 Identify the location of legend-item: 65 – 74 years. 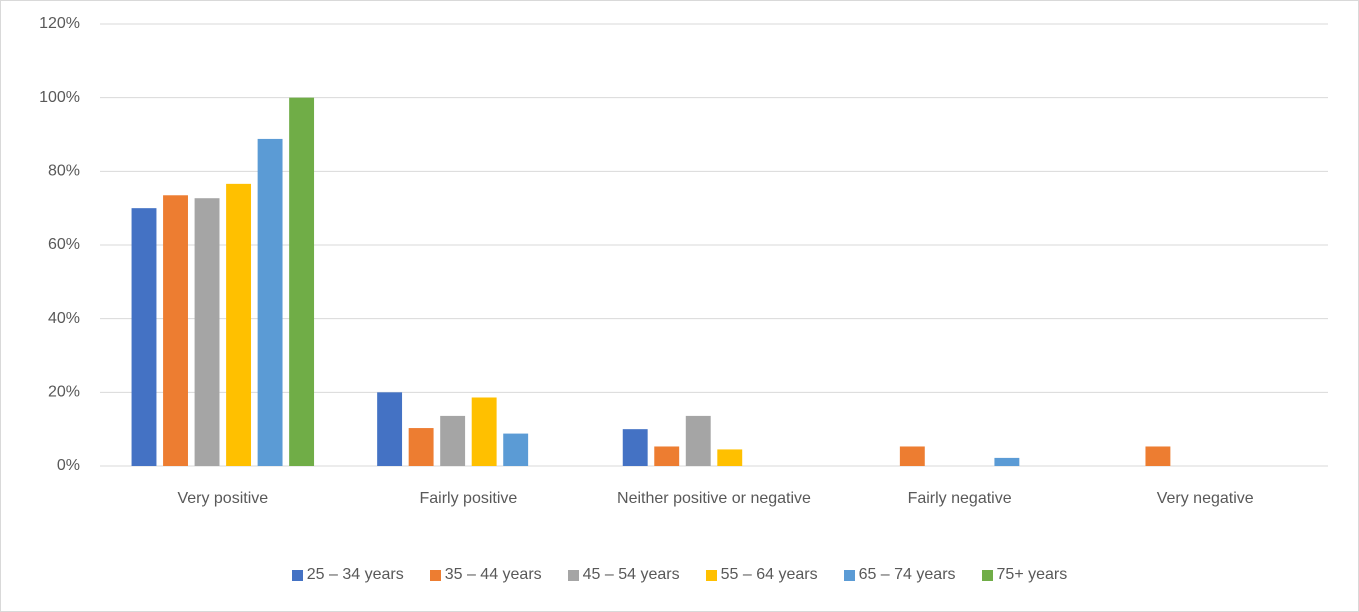
(899, 575).